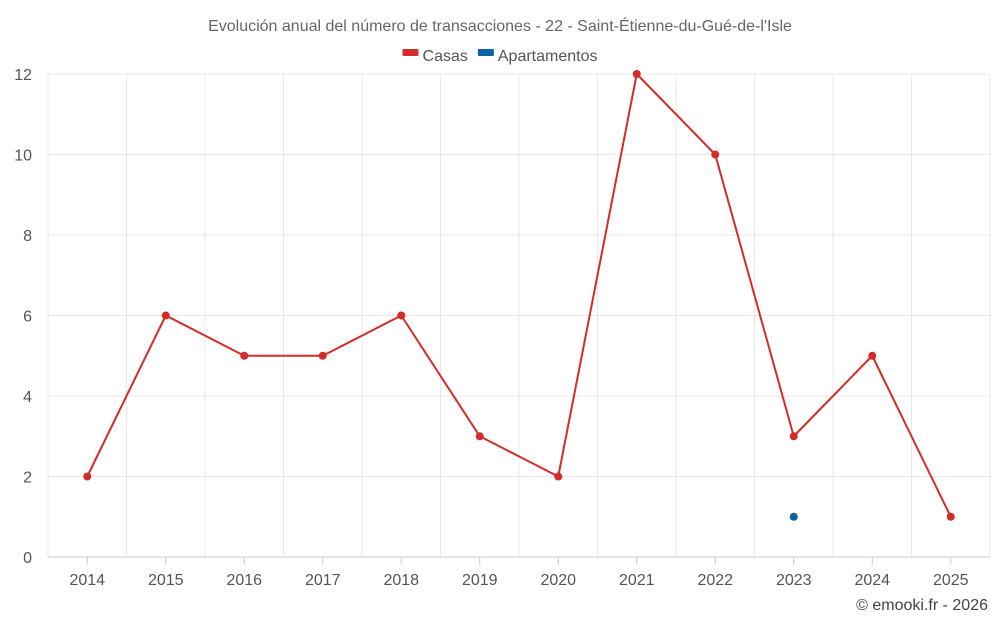 The image size is (1000, 625). What do you see at coordinates (401, 580) in the screenshot?
I see `x-tick-label: 2018` at bounding box center [401, 580].